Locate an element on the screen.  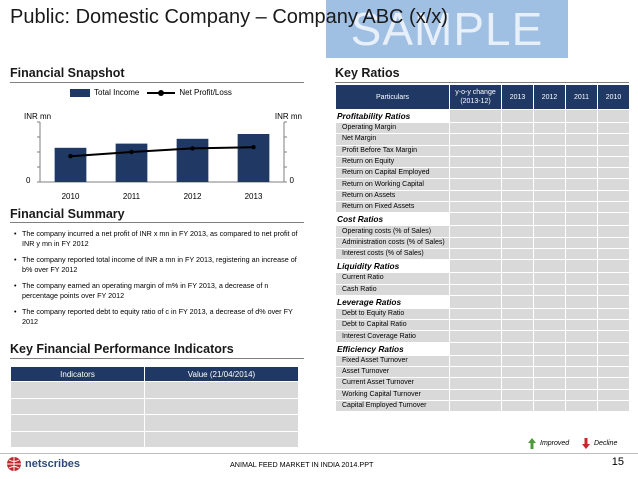
ratio-name: Current Asset Turnover is located at coordinates (392, 383).